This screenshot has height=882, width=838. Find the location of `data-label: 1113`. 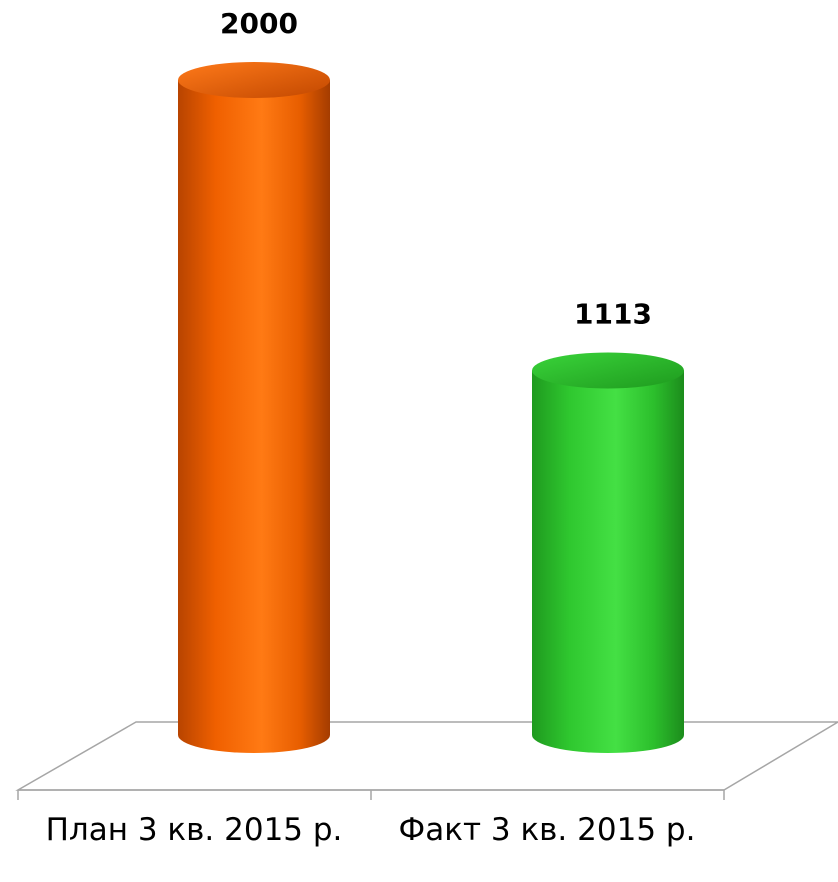

data-label: 1113 is located at coordinates (613, 313).